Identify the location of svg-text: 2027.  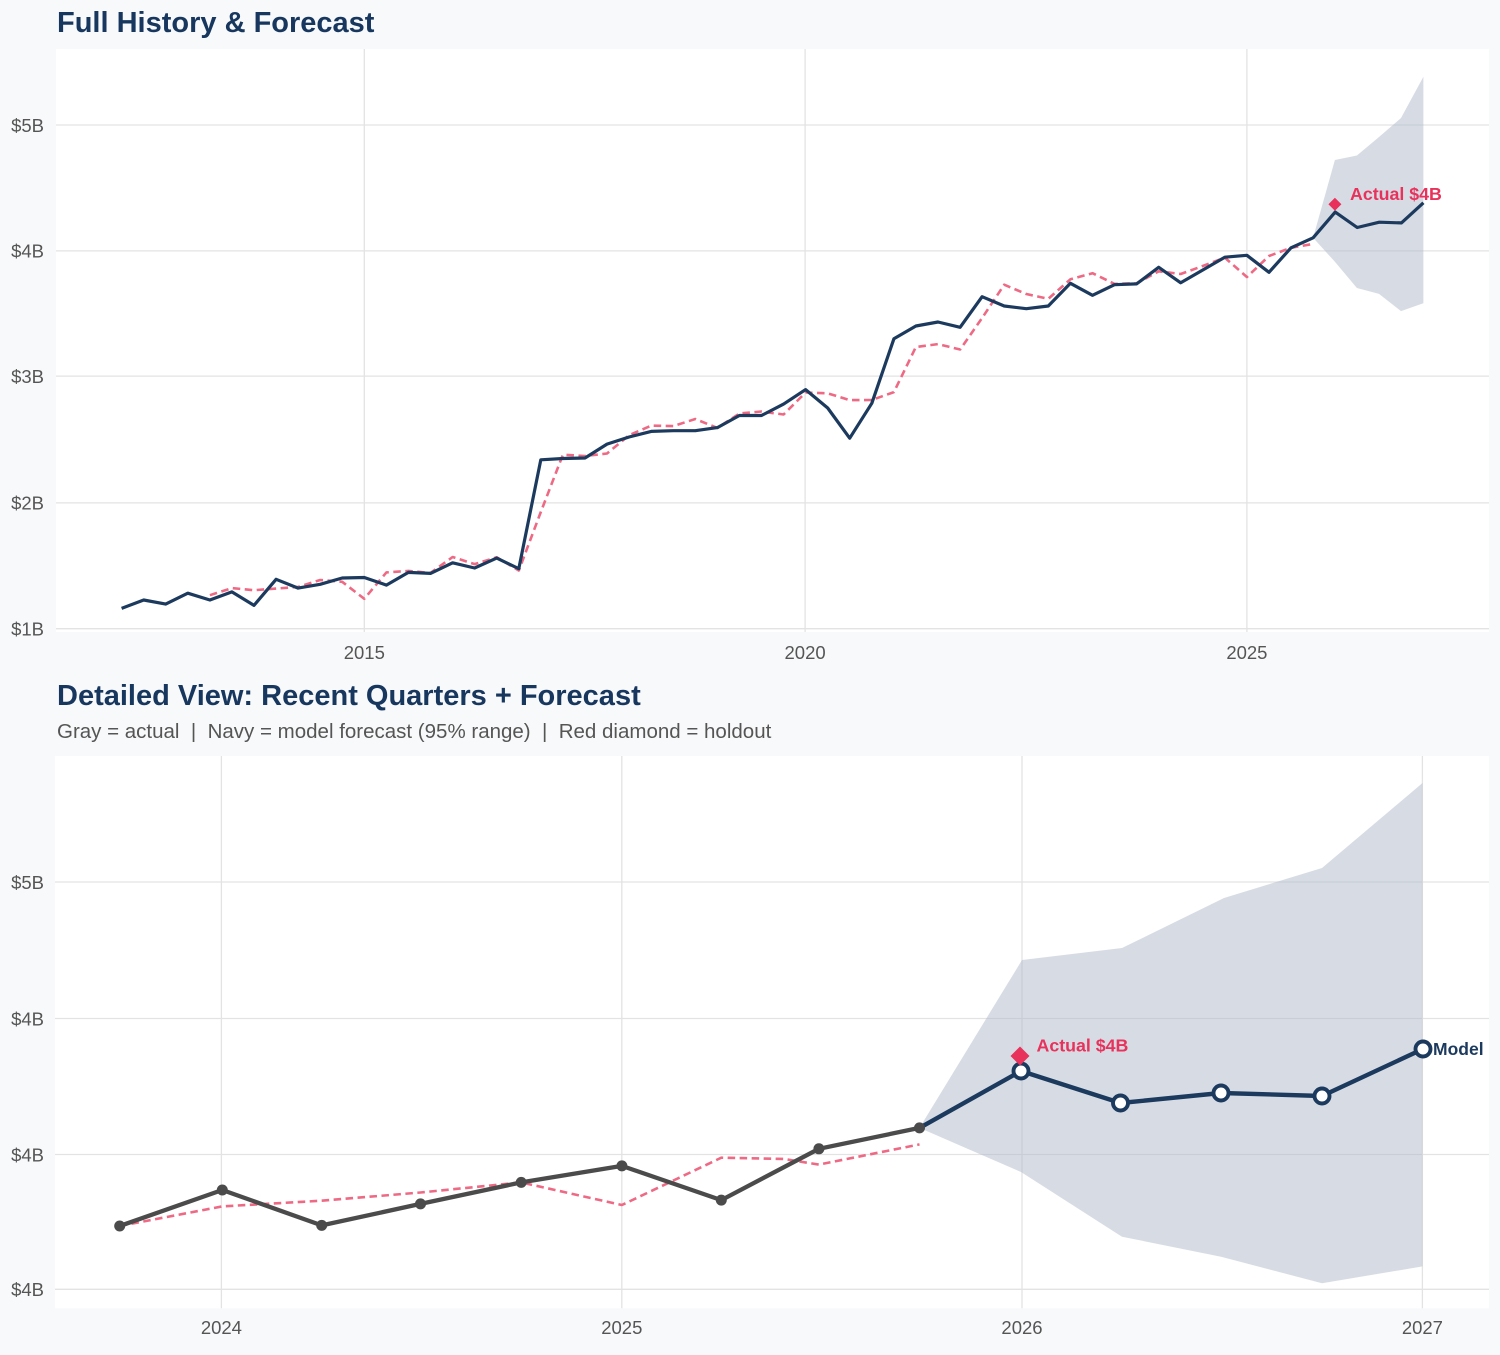
(1422, 1327).